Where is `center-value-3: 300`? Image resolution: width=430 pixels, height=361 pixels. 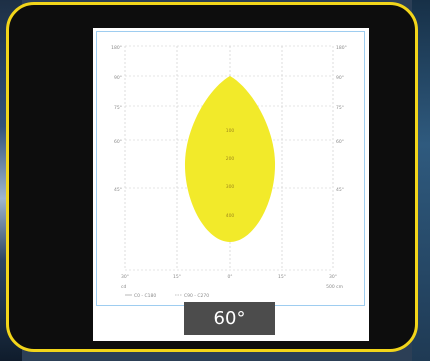
center-value-3: 300 is located at coordinates (230, 187).